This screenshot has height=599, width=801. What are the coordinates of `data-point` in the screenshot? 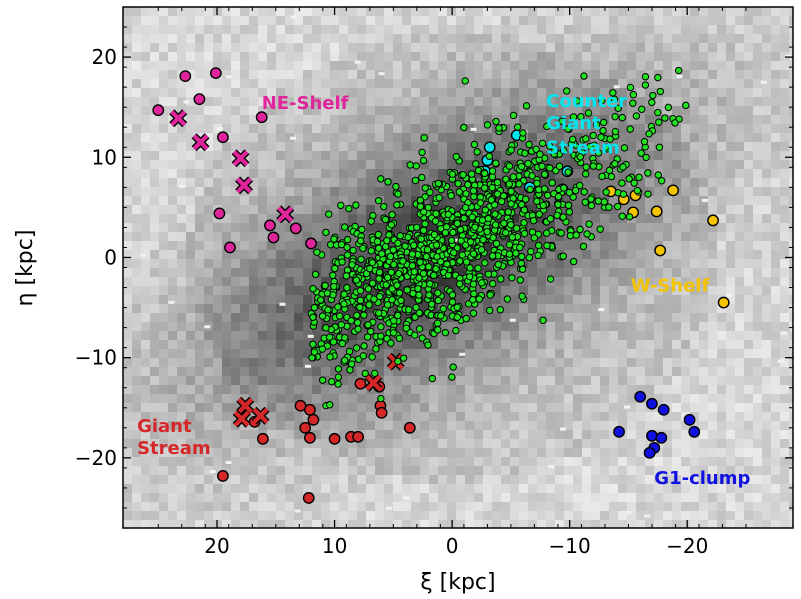 It's located at (313, 419).